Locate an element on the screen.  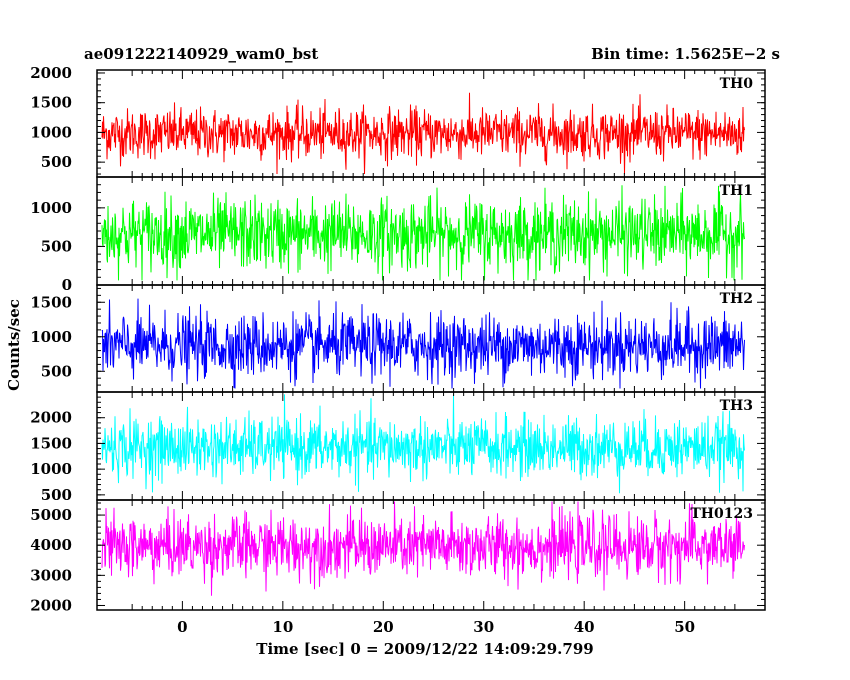
panel-th3: 500 1000 1500 2000 TH3 is located at coordinates (398, 447).